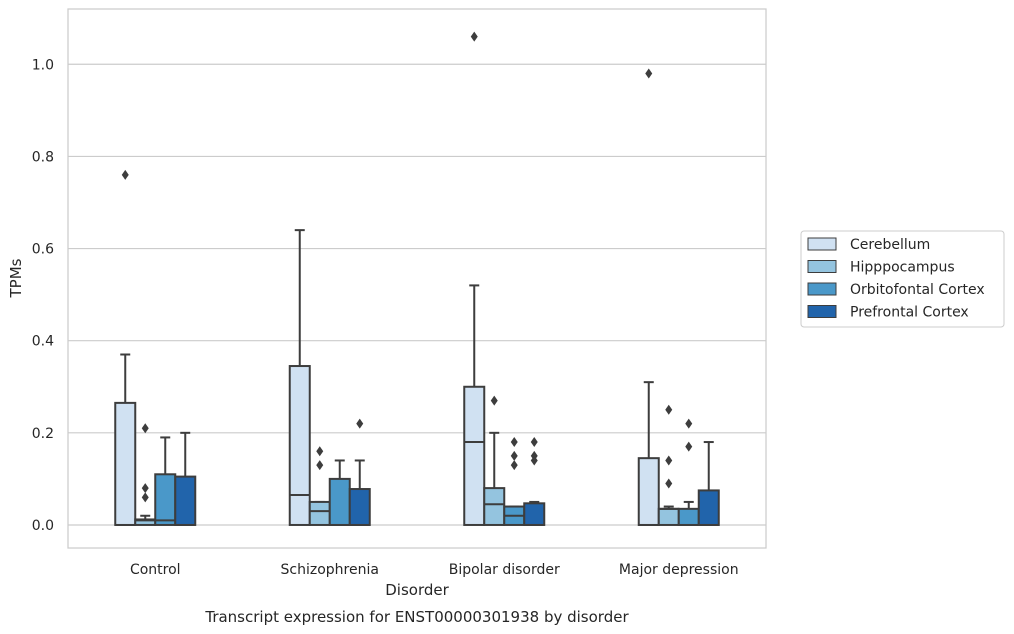  Describe the element at coordinates (43, 295) in the screenshot. I see `y-axis-ticks: 0.0 0.2 0.4 0.6 0.8 1.0` at that location.